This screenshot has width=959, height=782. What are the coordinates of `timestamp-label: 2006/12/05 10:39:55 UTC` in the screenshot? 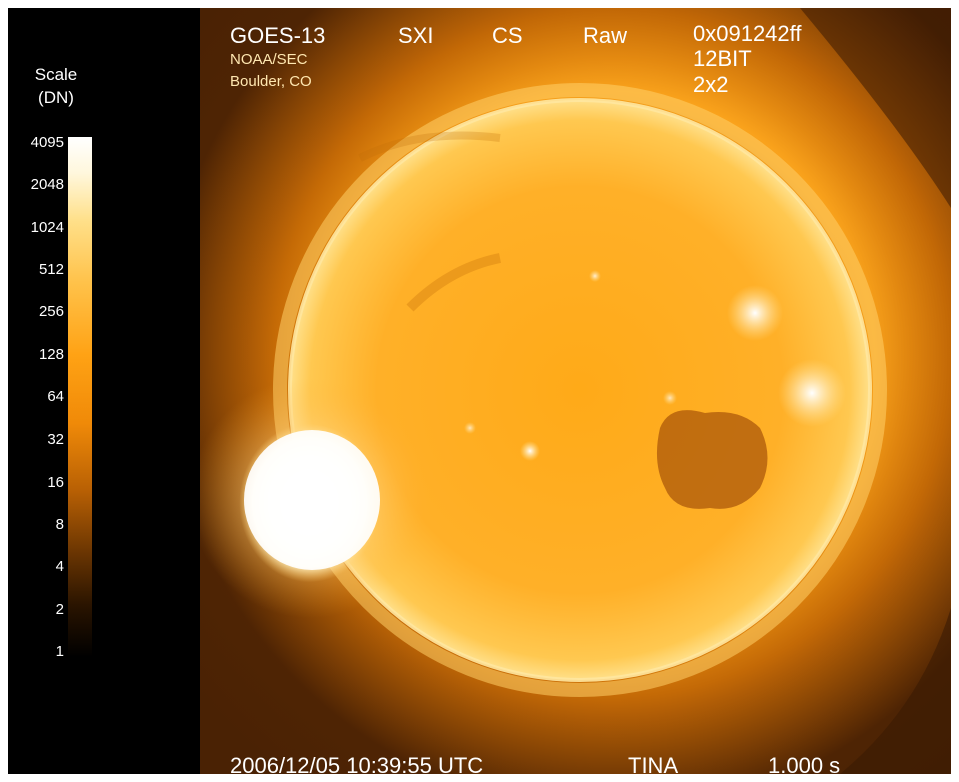 It's located at (357, 764).